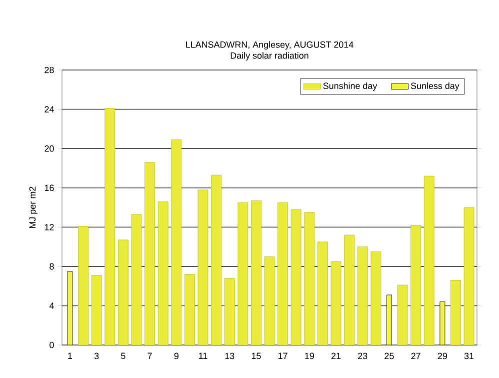 The height and width of the screenshot is (378, 499). I want to click on x-tick-label: 23, so click(363, 356).